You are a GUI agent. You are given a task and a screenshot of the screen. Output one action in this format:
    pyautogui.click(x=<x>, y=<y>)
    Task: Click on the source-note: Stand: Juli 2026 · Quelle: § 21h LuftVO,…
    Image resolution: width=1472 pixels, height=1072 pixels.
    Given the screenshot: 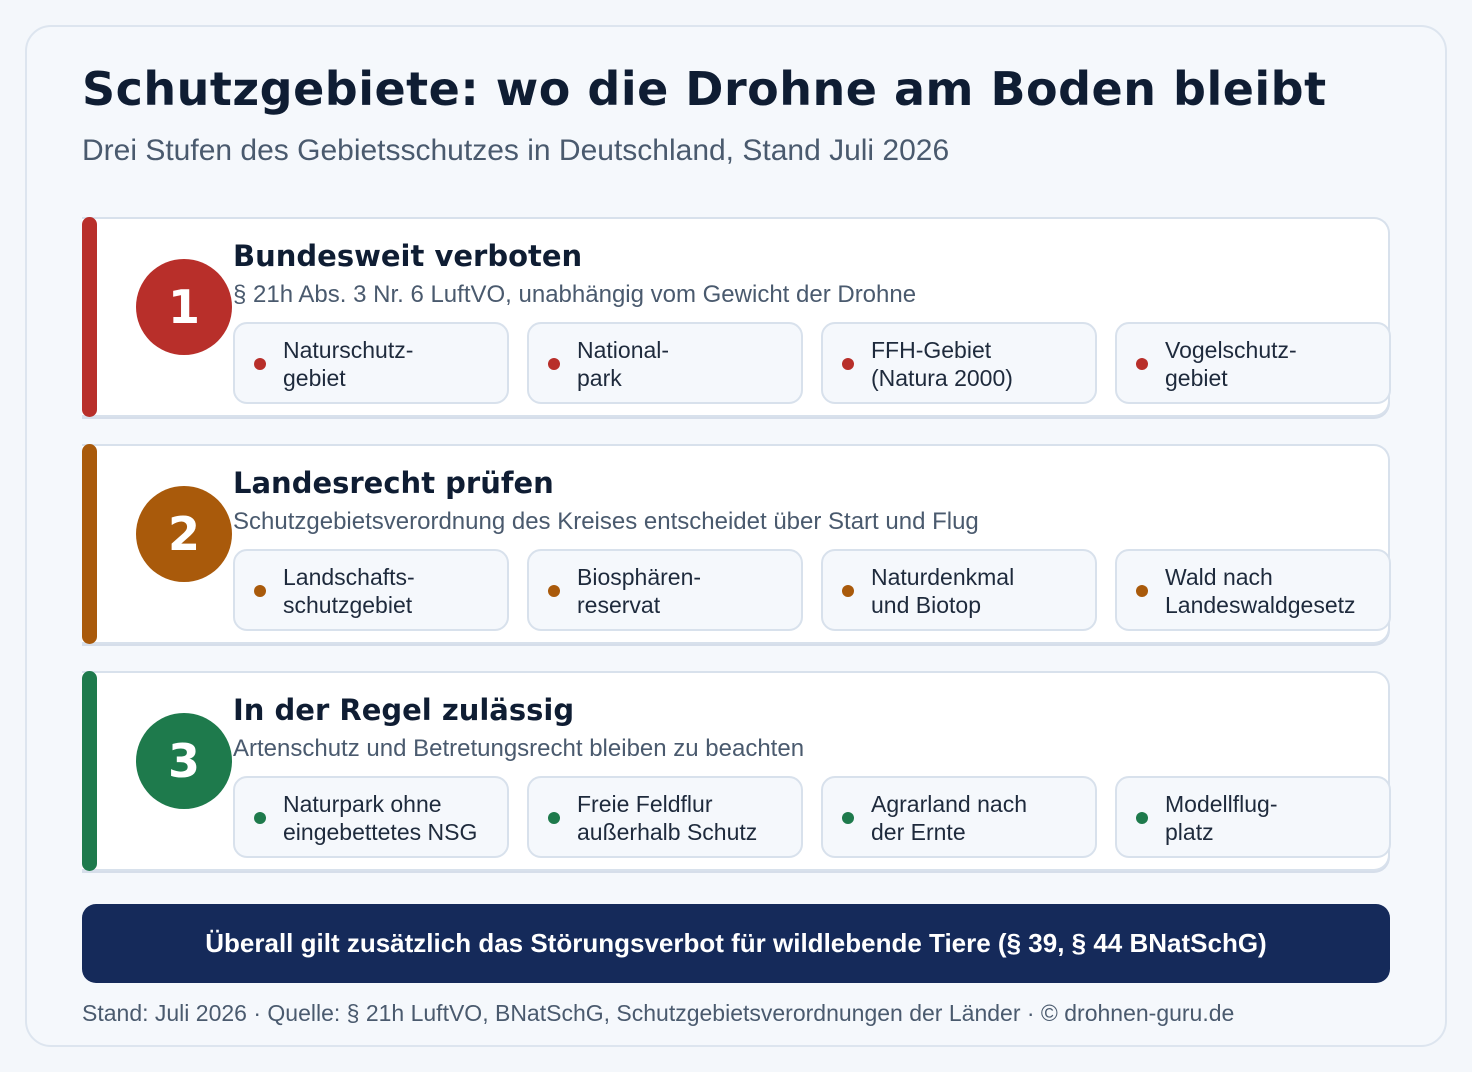 What is the action you would take?
    pyautogui.click(x=658, y=1013)
    